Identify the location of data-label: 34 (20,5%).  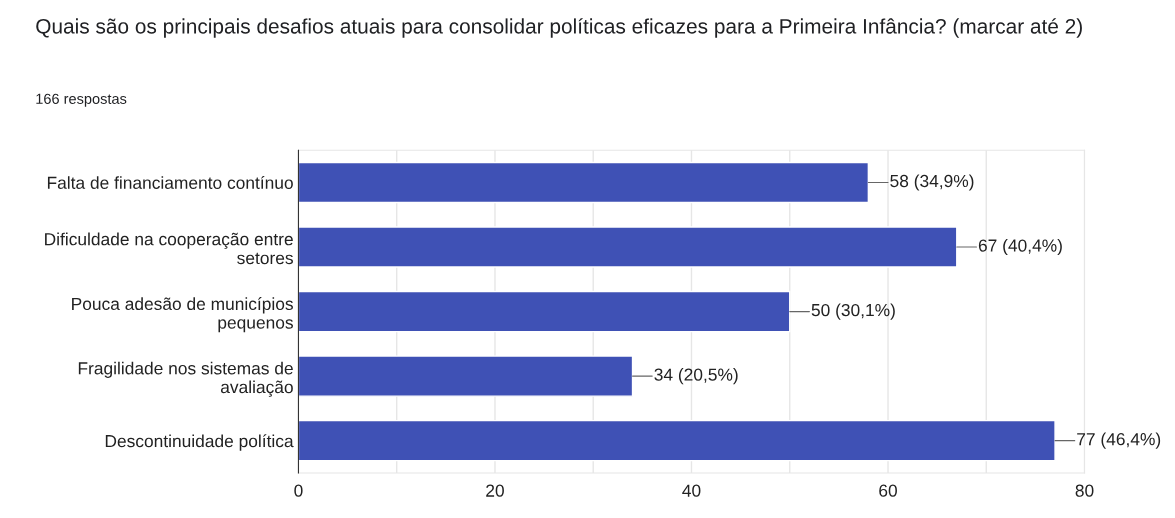
(696, 376).